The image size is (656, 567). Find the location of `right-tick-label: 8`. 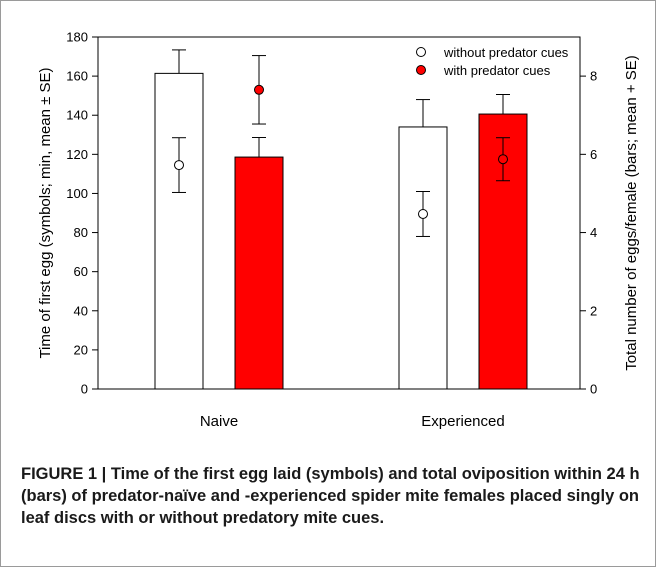

right-tick-label: 8 is located at coordinates (593, 76).